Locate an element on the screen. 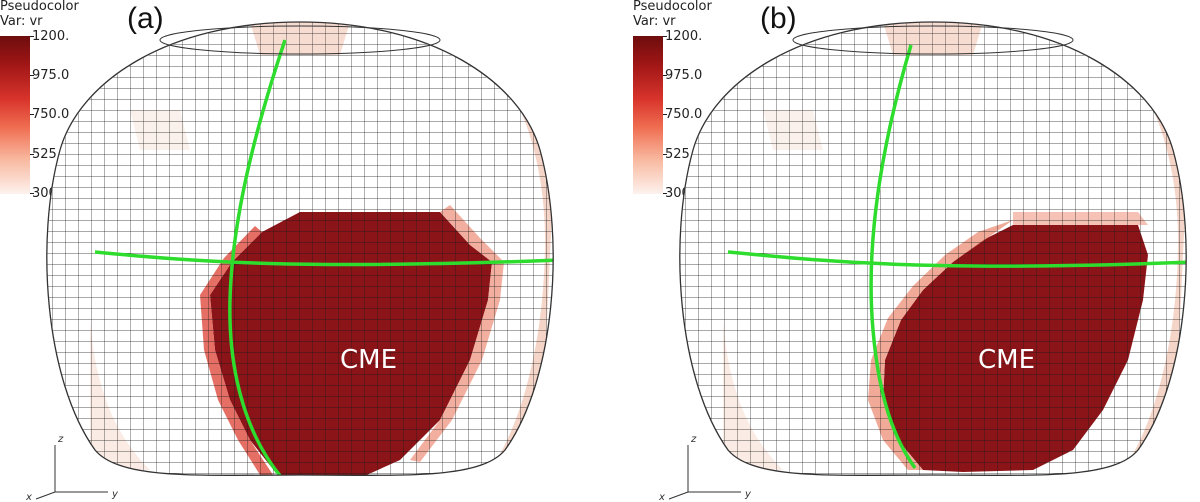  panel-label: (b) is located at coordinates (778, 18).